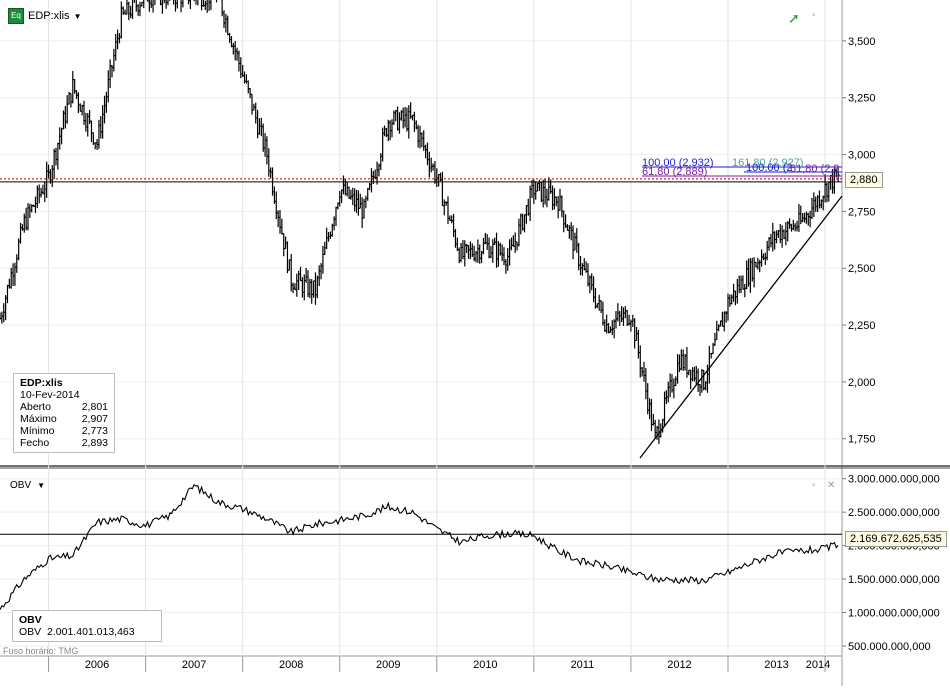 Image resolution: width=950 pixels, height=689 pixels. Describe the element at coordinates (776, 665) in the screenshot. I see `year-label: 2013` at that location.